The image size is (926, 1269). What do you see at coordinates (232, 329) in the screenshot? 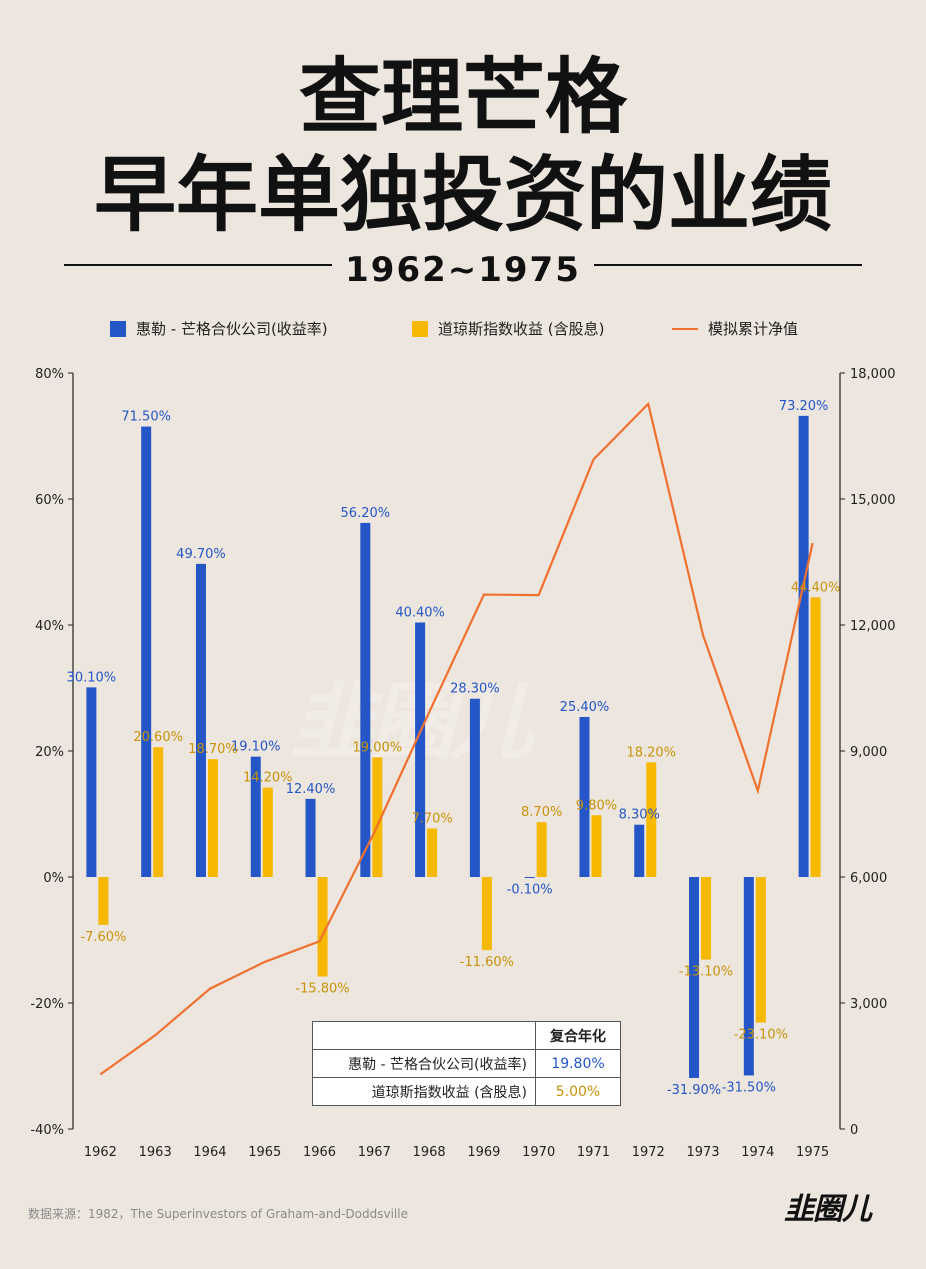
I see `legend-partnership-label: 惠勒 - 芒格合伙公司(收益率)` at bounding box center [232, 329].